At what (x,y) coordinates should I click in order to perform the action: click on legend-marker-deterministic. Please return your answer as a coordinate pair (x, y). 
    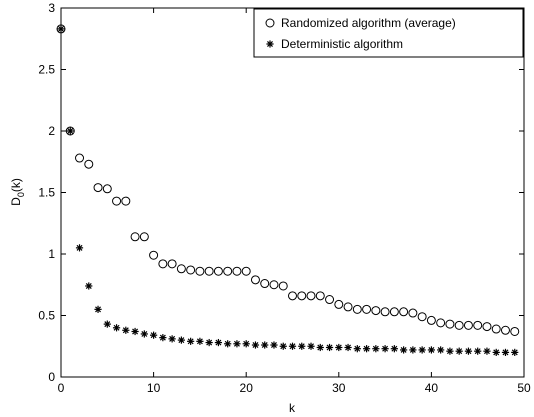
    Looking at the image, I should click on (270, 44).